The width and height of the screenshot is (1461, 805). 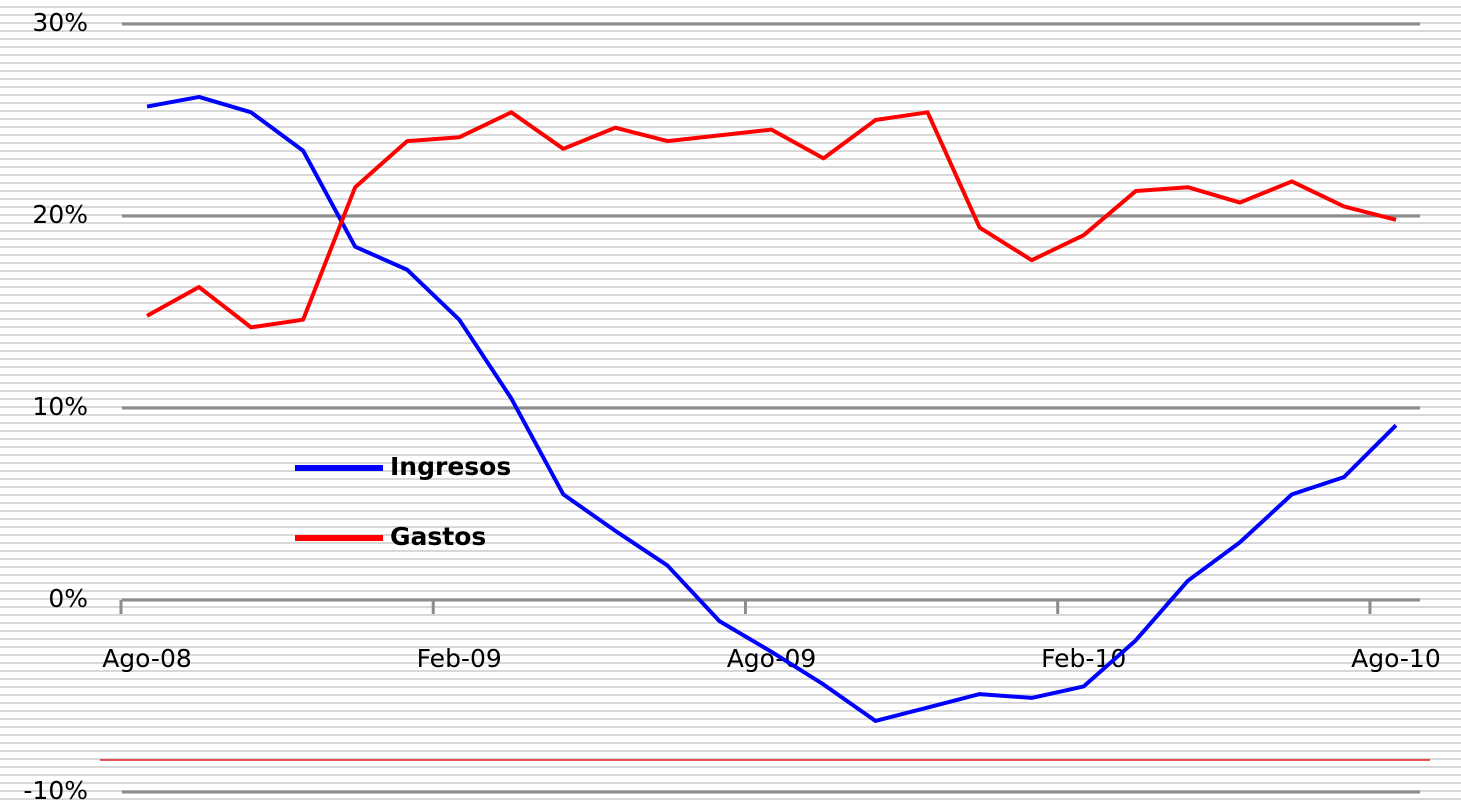 I want to click on legend-label: Ingresos, so click(x=450, y=466).